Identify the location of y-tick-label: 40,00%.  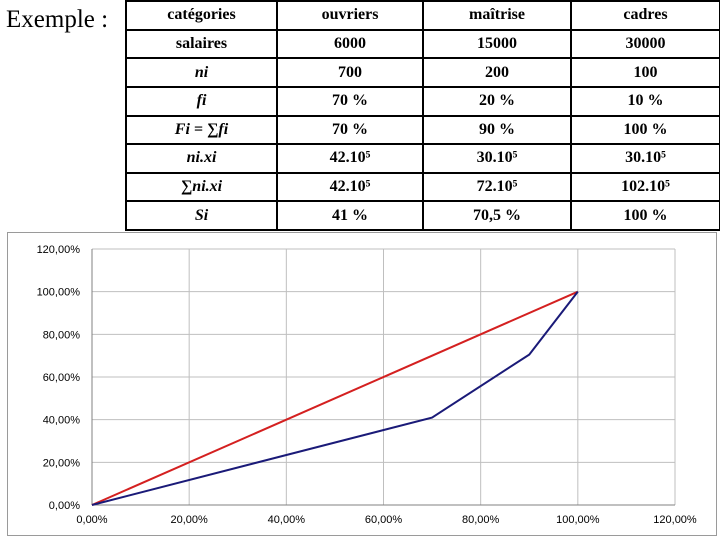
(62, 421).